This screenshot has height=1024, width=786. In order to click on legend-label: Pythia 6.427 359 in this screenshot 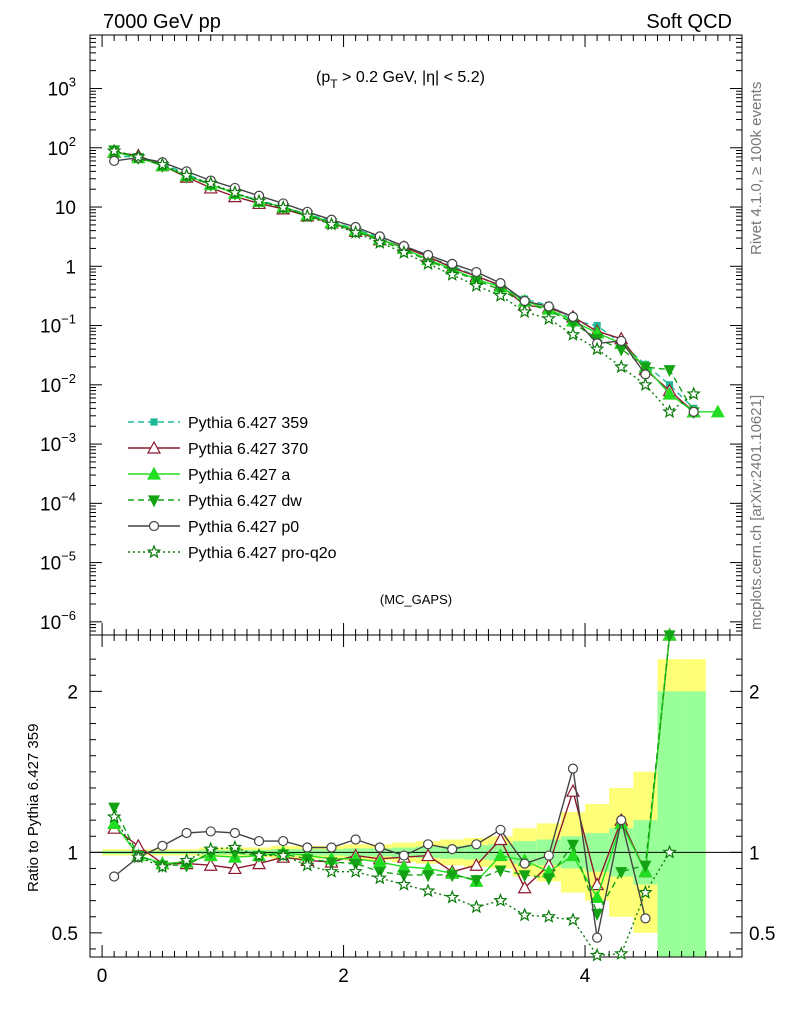, I will do `click(248, 423)`.